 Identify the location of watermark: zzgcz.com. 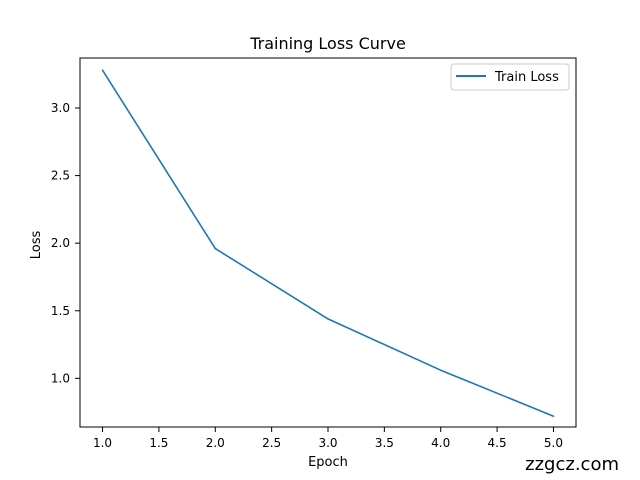
(572, 464).